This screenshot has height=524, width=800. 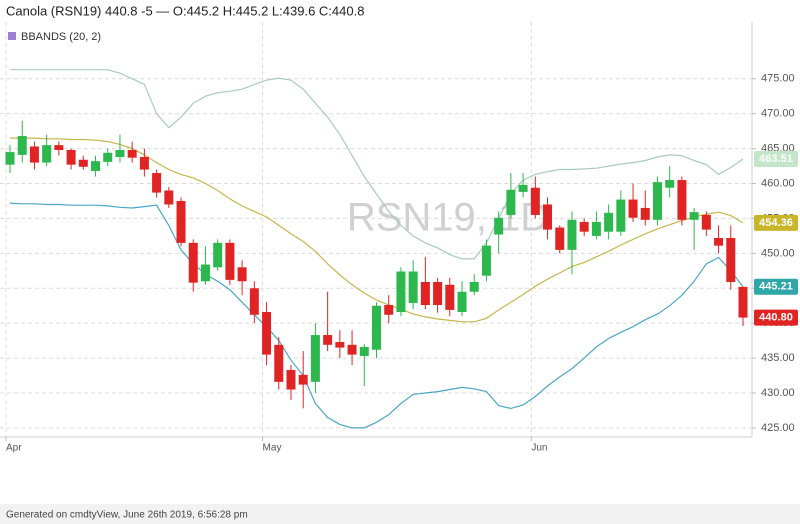 I want to click on y-tick-label: 470.00, so click(x=778, y=114).